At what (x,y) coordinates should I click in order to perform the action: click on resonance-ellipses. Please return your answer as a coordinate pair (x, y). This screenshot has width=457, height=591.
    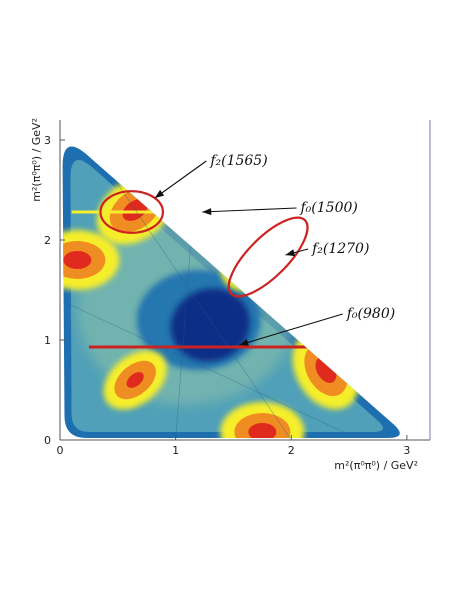
    Looking at the image, I should click on (204, 244).